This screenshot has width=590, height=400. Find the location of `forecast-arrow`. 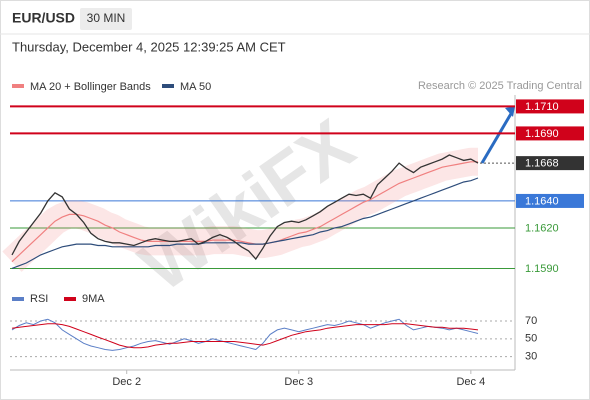

forecast-arrow is located at coordinates (497, 137).